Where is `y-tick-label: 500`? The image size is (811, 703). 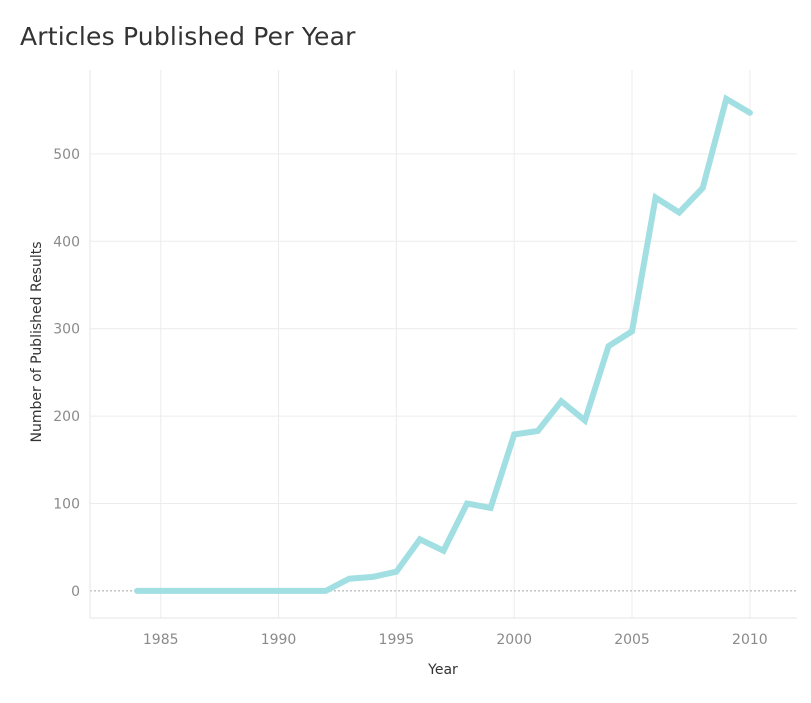
y-tick-label: 500 is located at coordinates (66, 155).